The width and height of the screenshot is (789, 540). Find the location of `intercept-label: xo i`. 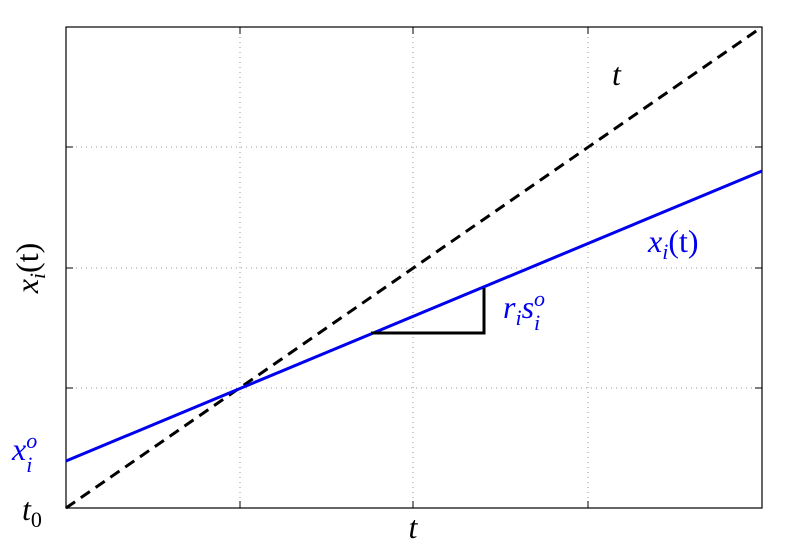

intercept-label: xo i is located at coordinates (24, 452).